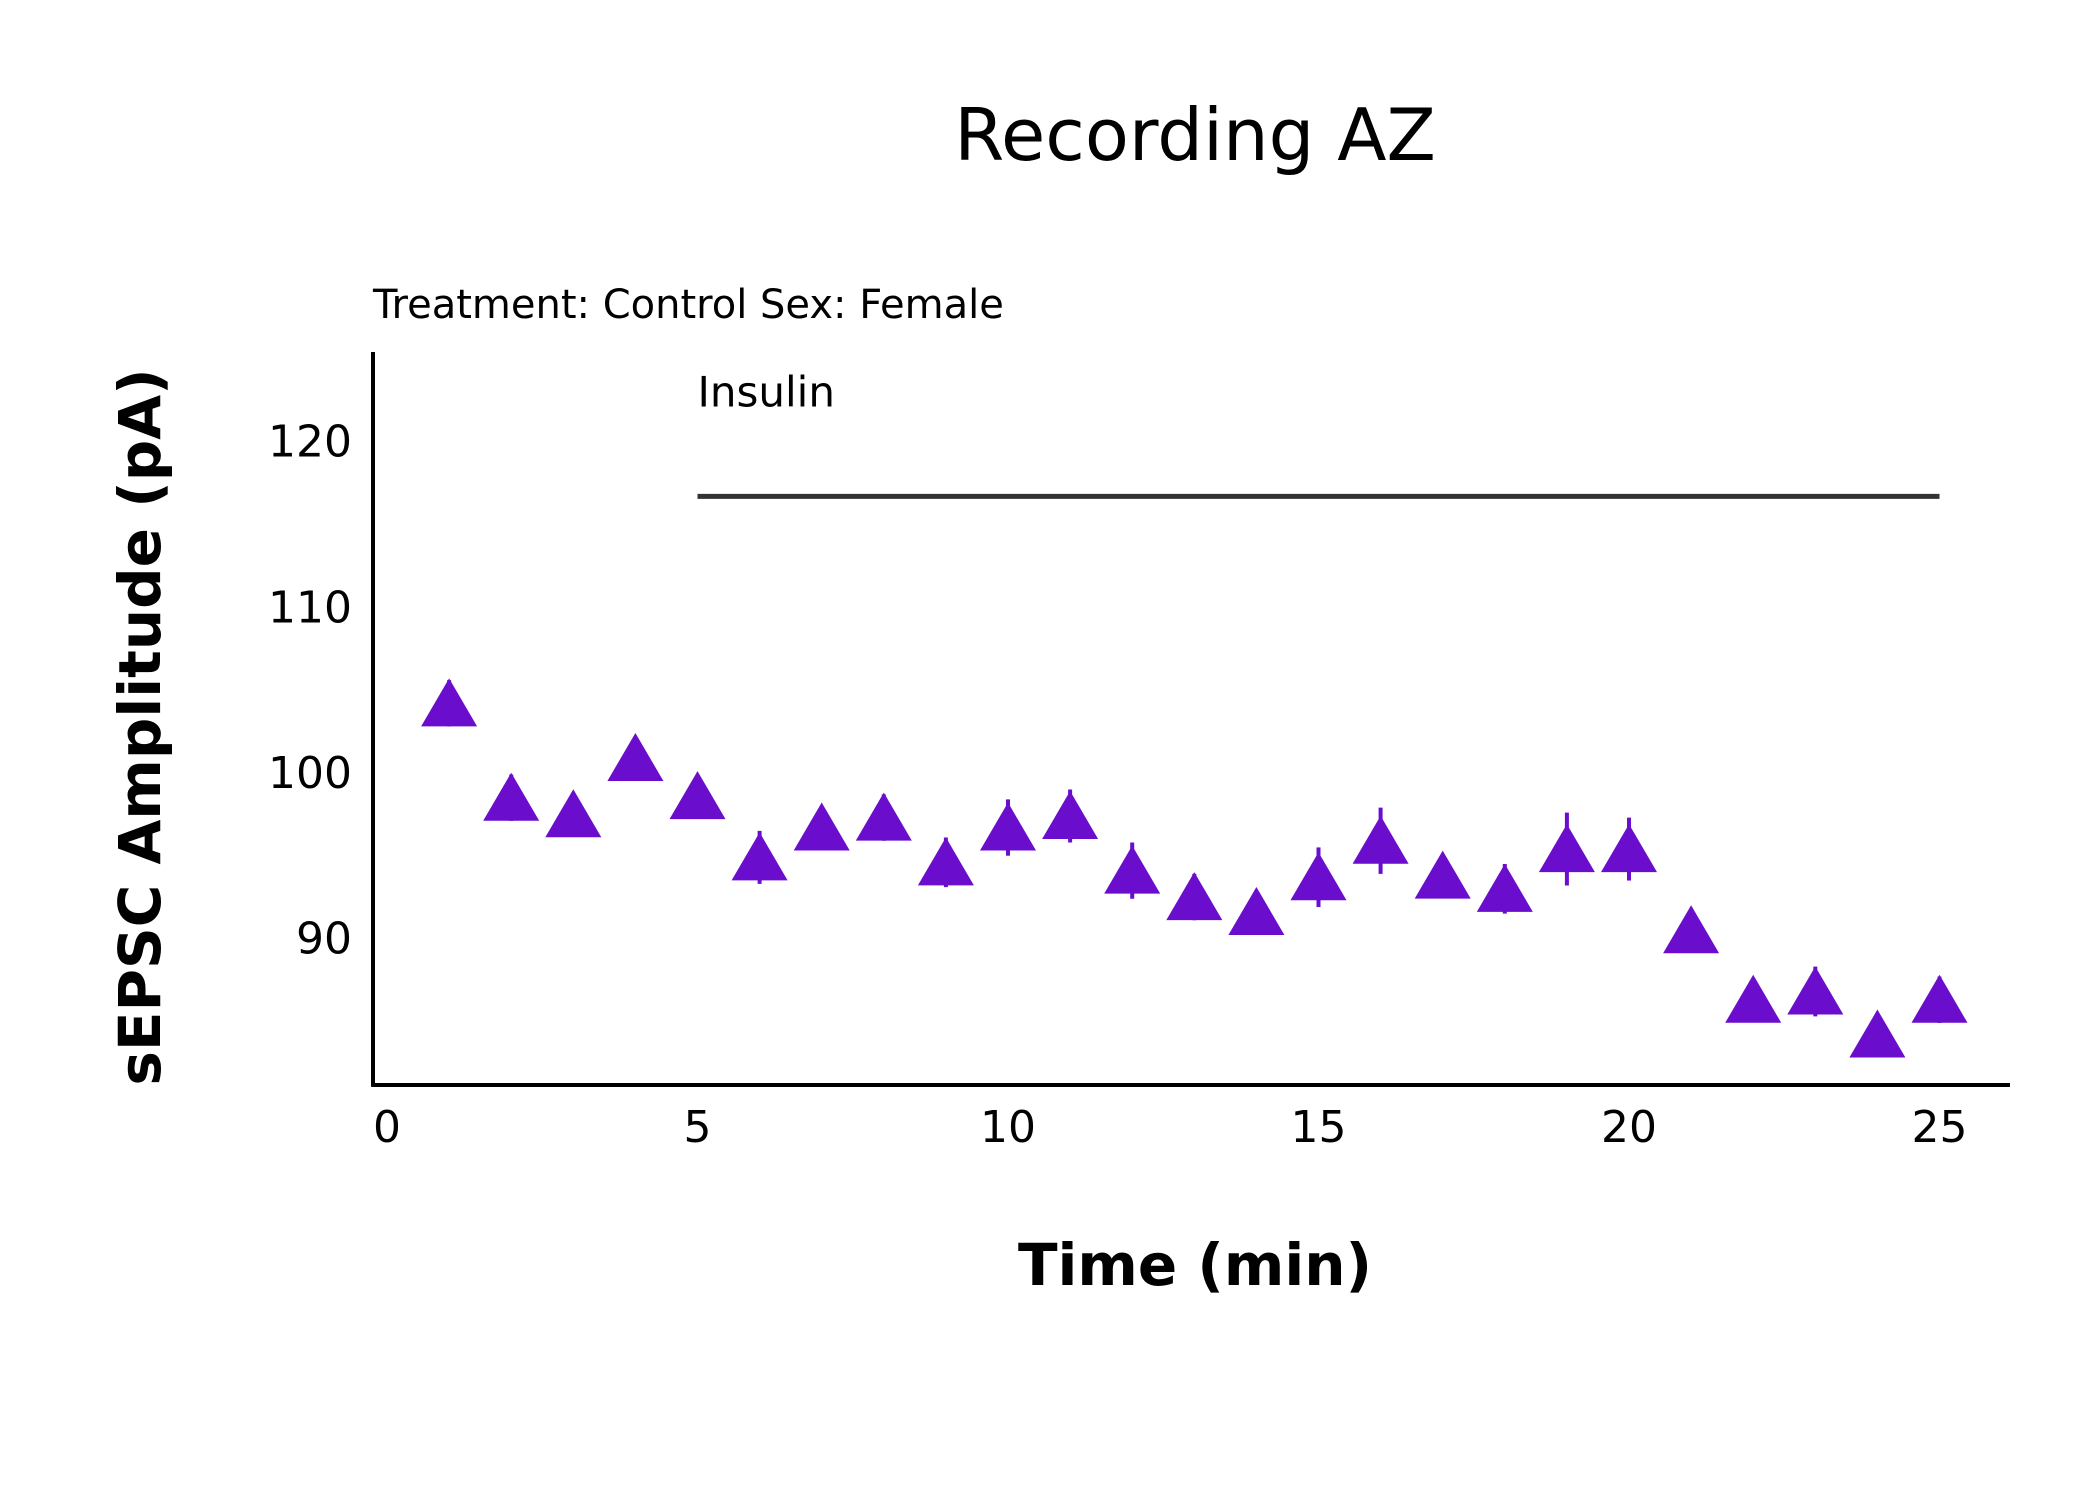 This screenshot has height=1504, width=2100. What do you see at coordinates (1195, 1265) in the screenshot?
I see `x-axis-title: Time (min)` at bounding box center [1195, 1265].